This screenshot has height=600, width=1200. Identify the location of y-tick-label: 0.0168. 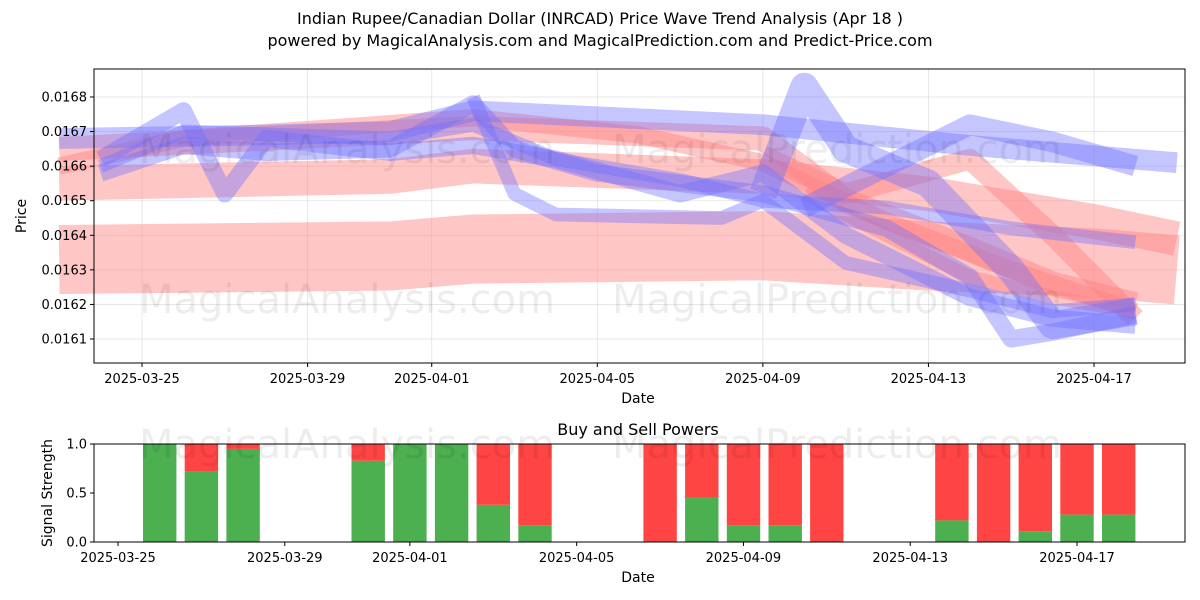
(65, 98).